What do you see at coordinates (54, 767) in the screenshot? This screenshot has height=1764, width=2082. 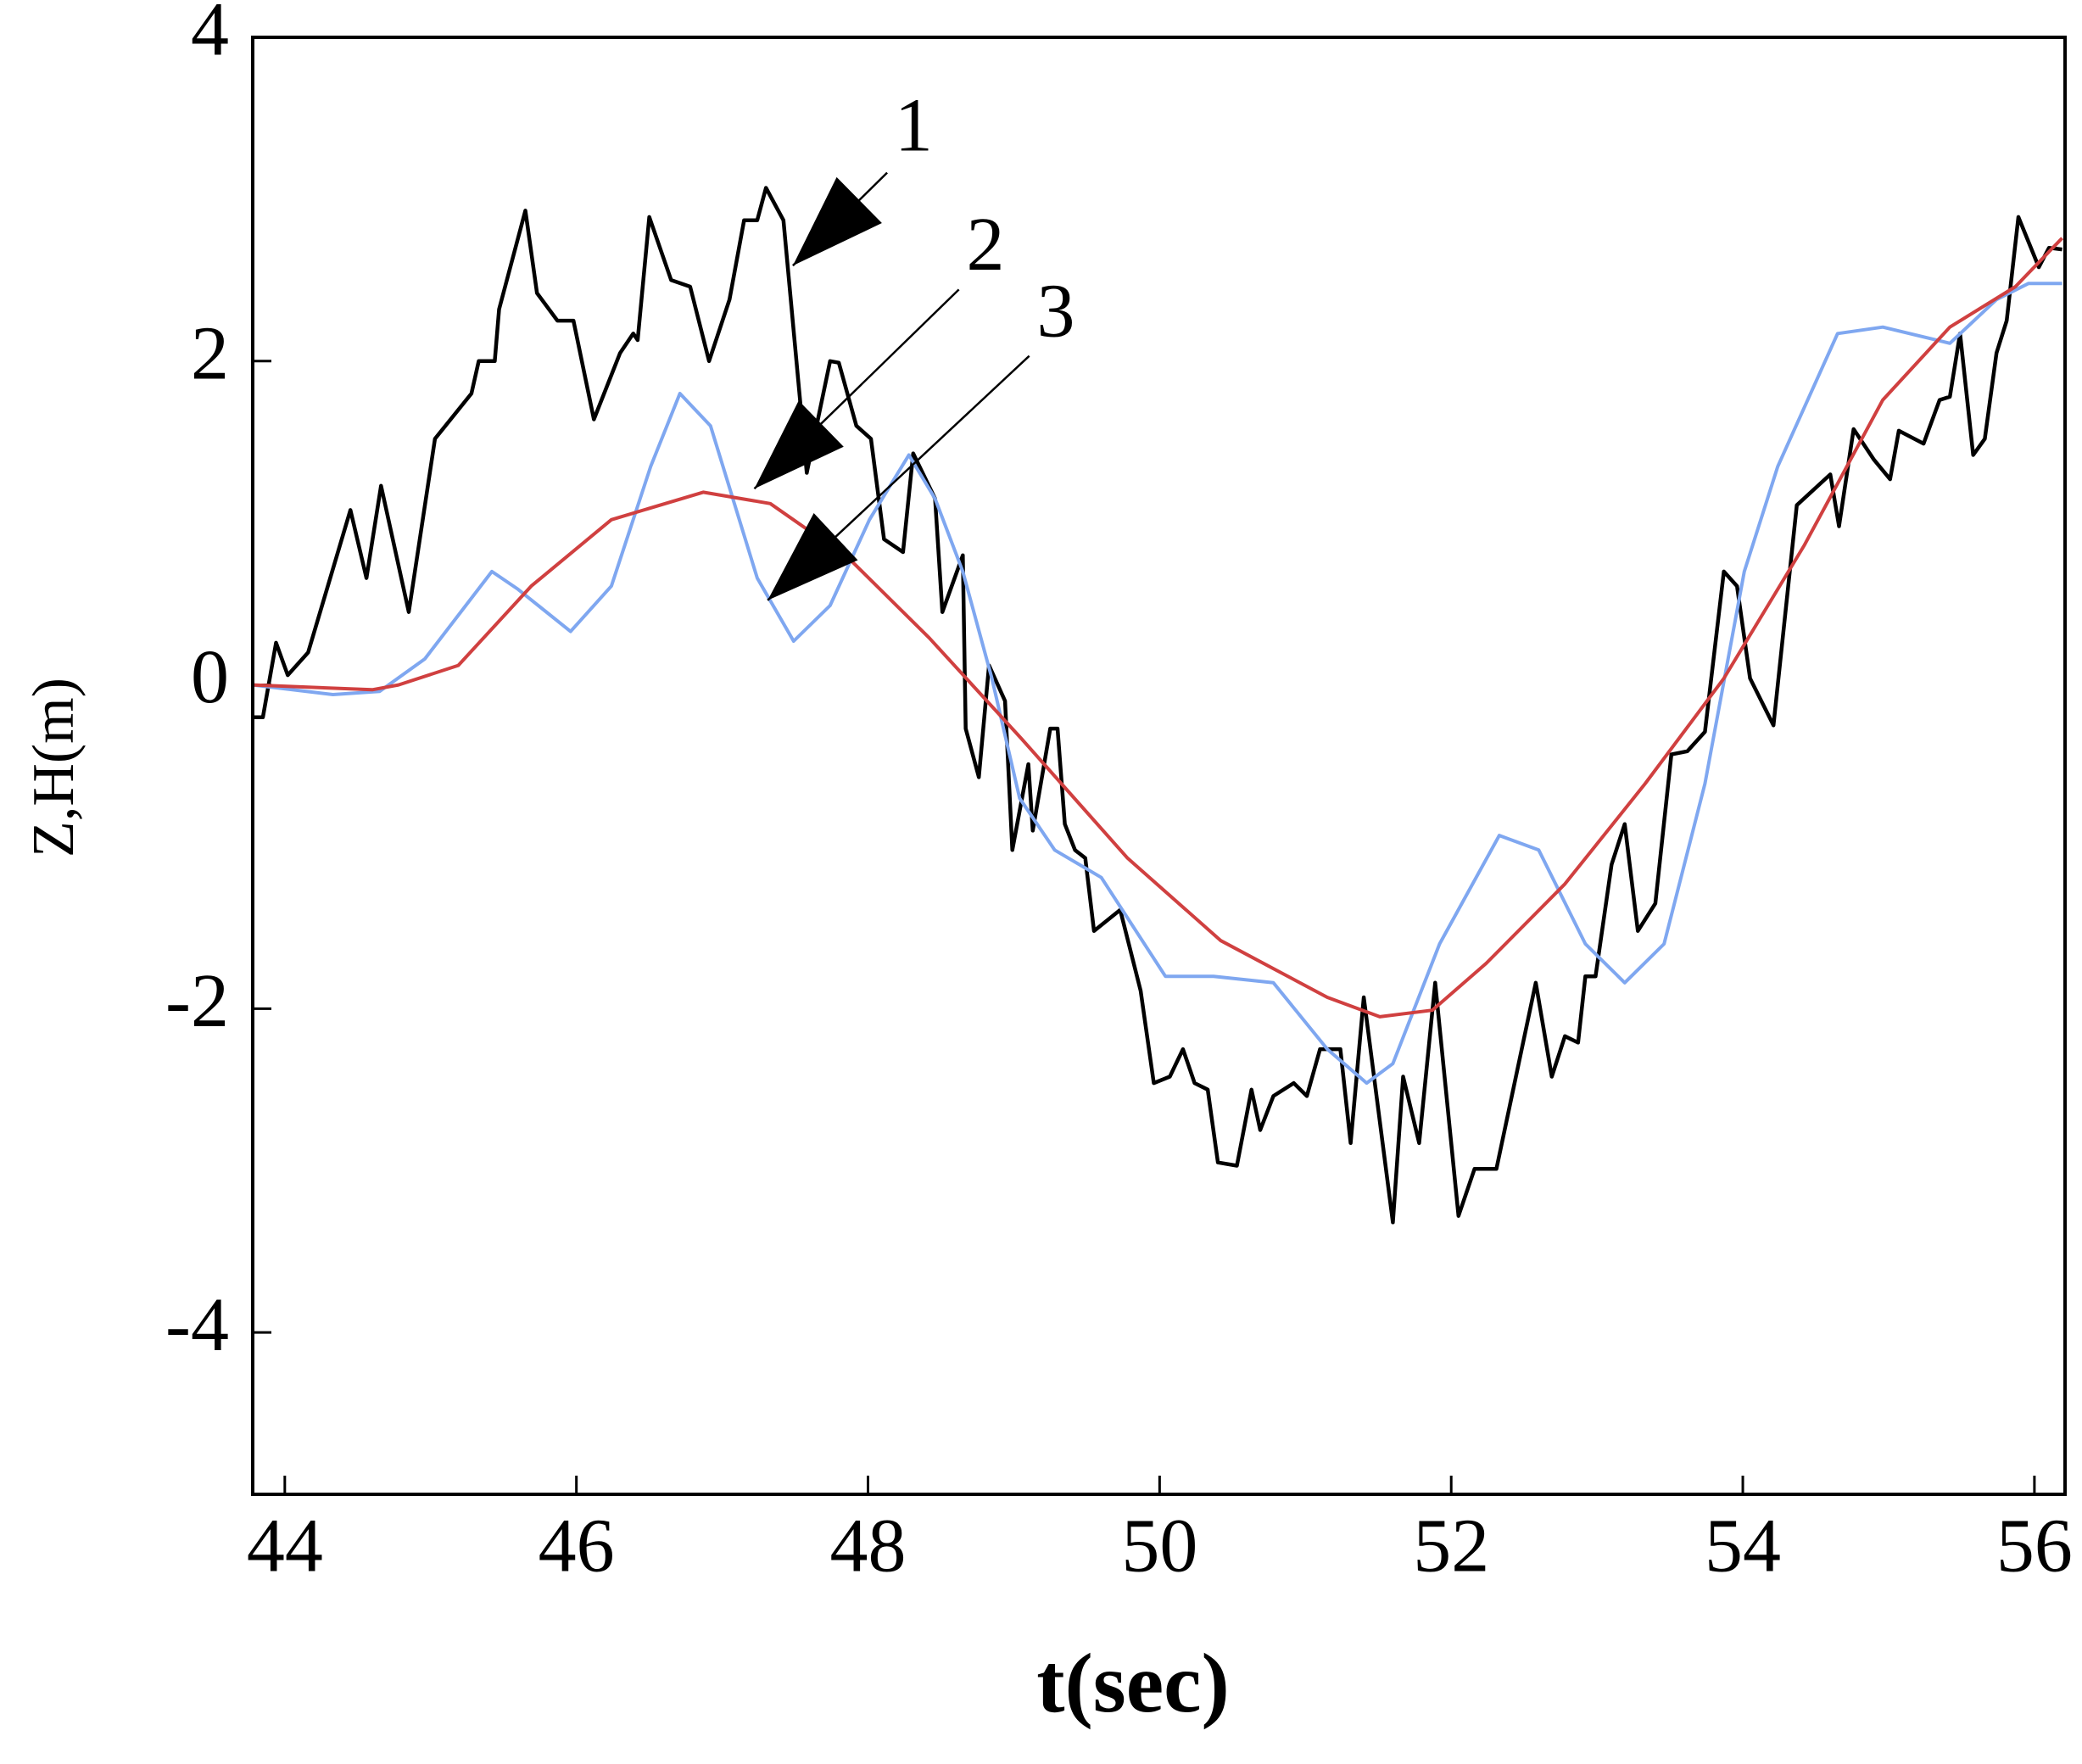 I see `y-axis-label: Z,H(m)` at bounding box center [54, 767].